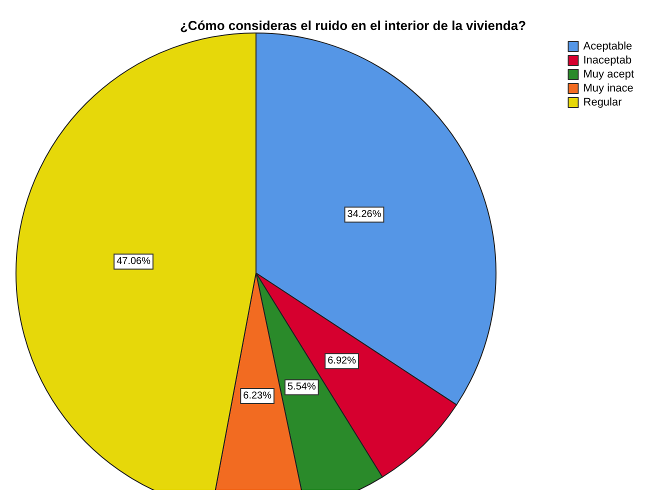 This screenshot has height=498, width=653. What do you see at coordinates (342, 361) in the screenshot?
I see `data-label: 6.92%` at bounding box center [342, 361].